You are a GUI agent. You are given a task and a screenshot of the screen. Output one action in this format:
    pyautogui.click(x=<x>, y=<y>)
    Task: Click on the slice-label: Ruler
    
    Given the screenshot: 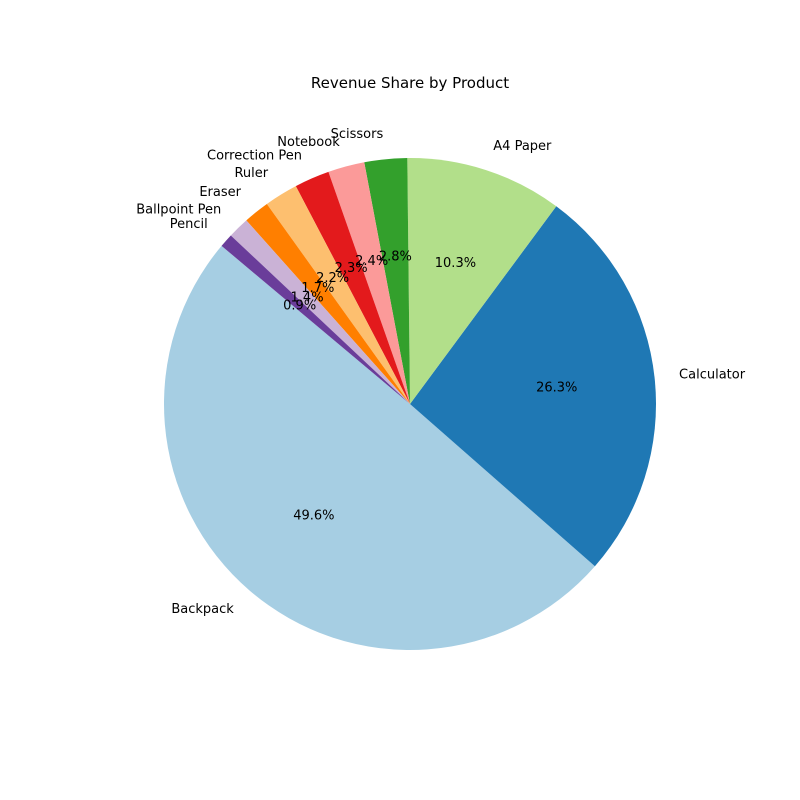 What is the action you would take?
    pyautogui.click(x=251, y=173)
    